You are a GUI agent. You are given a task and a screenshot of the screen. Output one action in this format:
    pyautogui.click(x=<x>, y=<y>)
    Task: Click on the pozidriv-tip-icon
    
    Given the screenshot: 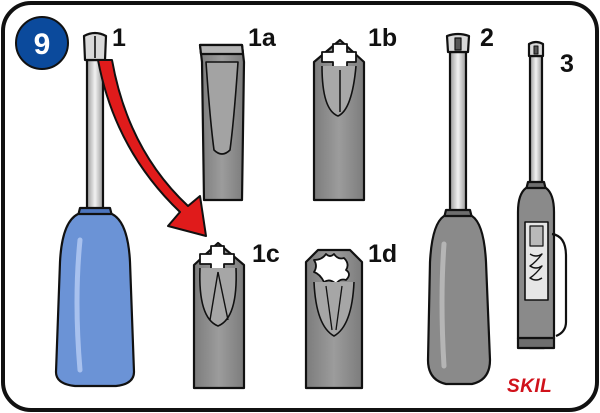 What is the action you would take?
    pyautogui.click(x=219, y=315)
    